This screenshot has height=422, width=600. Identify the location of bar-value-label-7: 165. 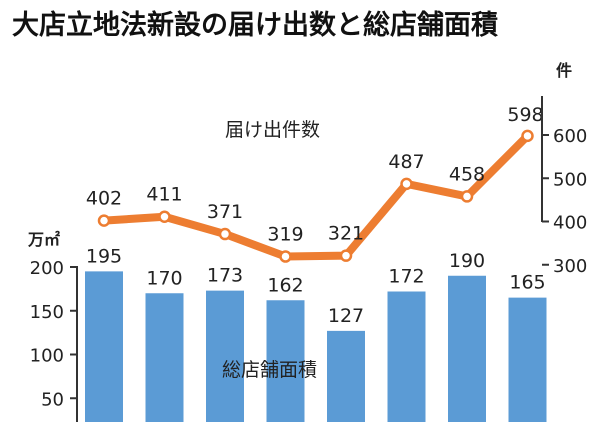
(527, 283).